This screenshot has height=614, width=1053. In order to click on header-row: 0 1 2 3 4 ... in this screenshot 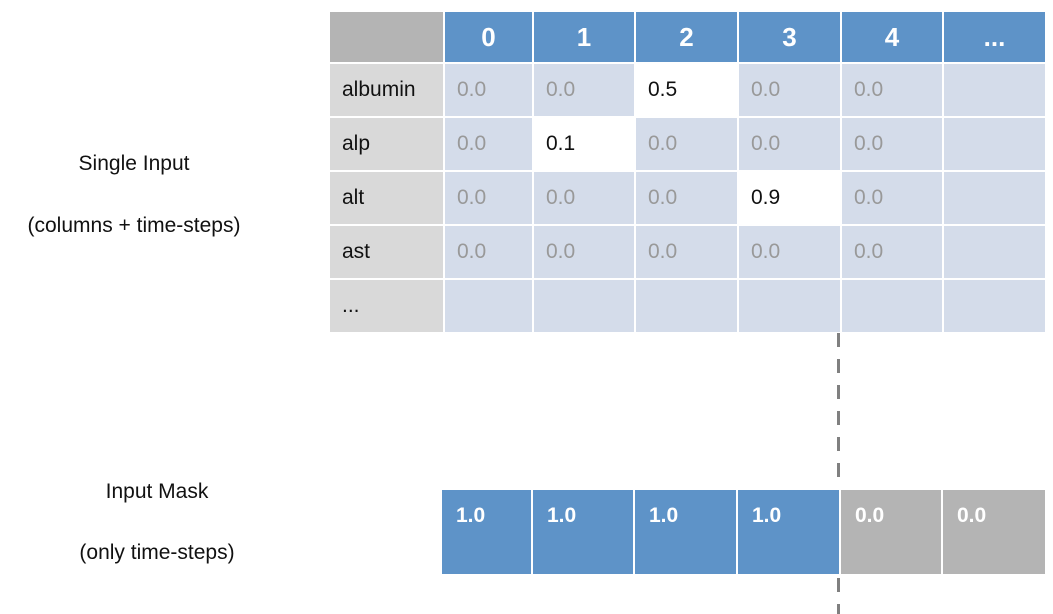, I will do `click(687, 37)`.